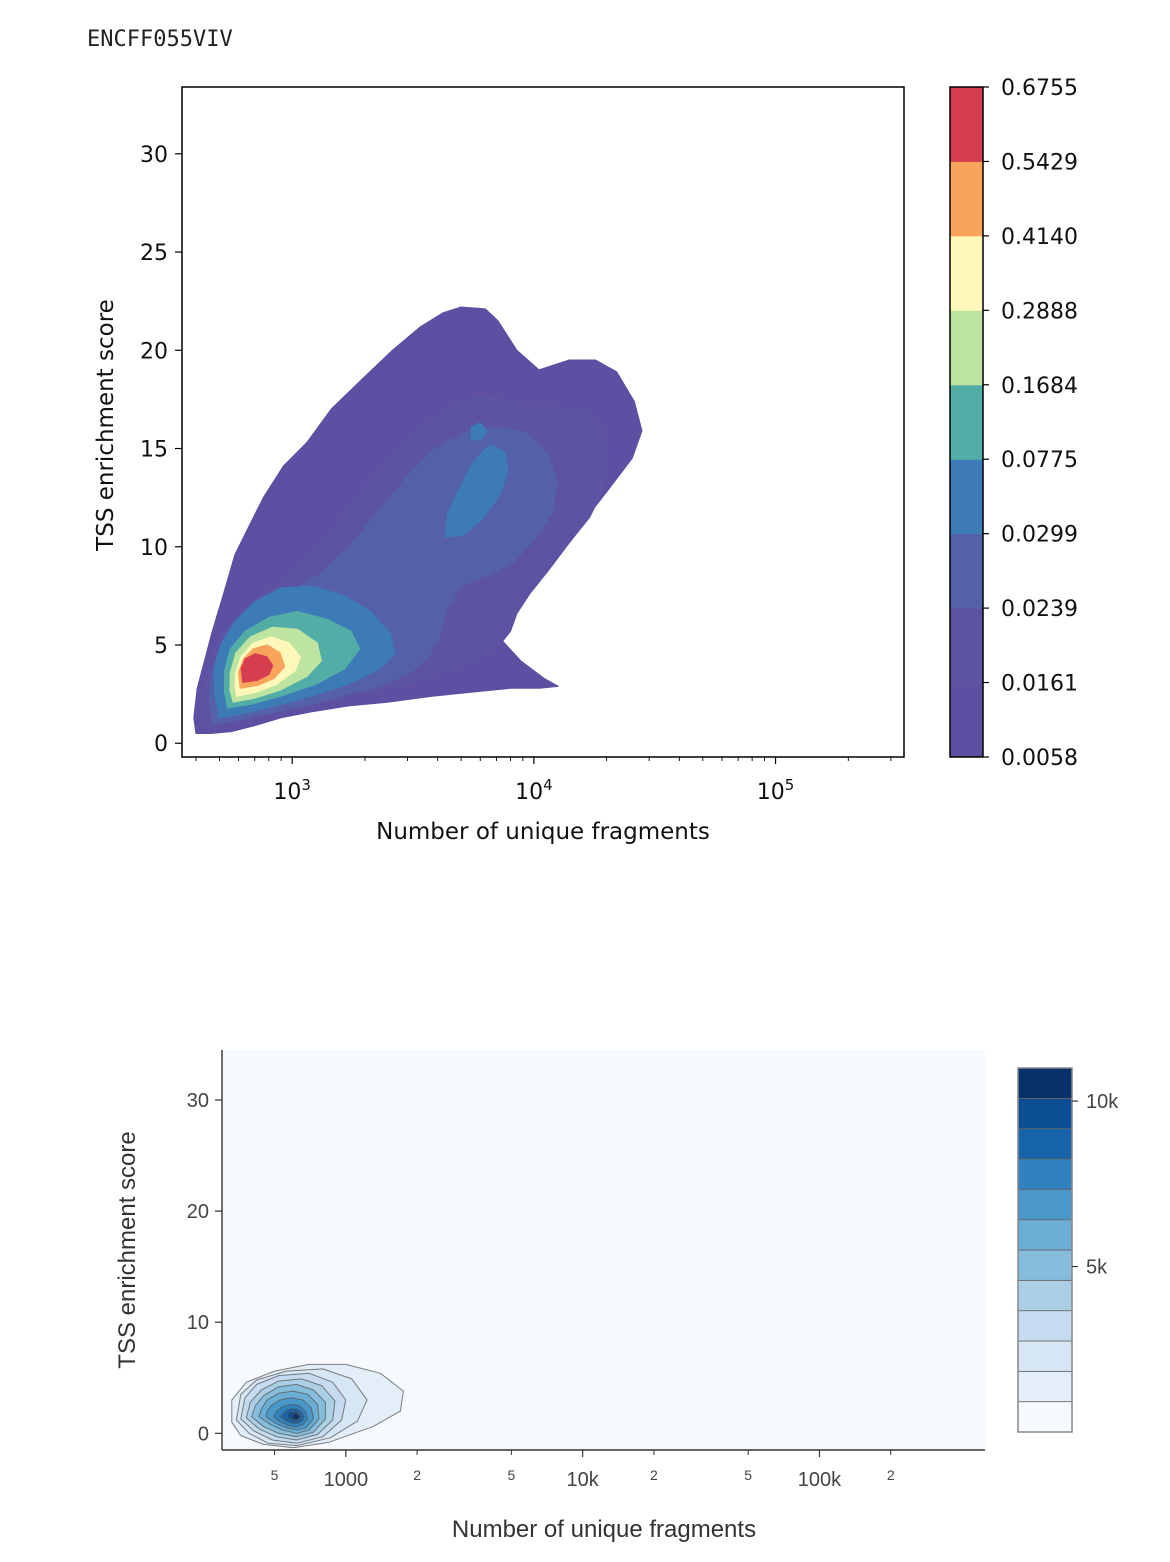 The width and height of the screenshot is (1170, 1562). What do you see at coordinates (1102, 1102) in the screenshot?
I see `colorbar-tick-label: 10k` at bounding box center [1102, 1102].